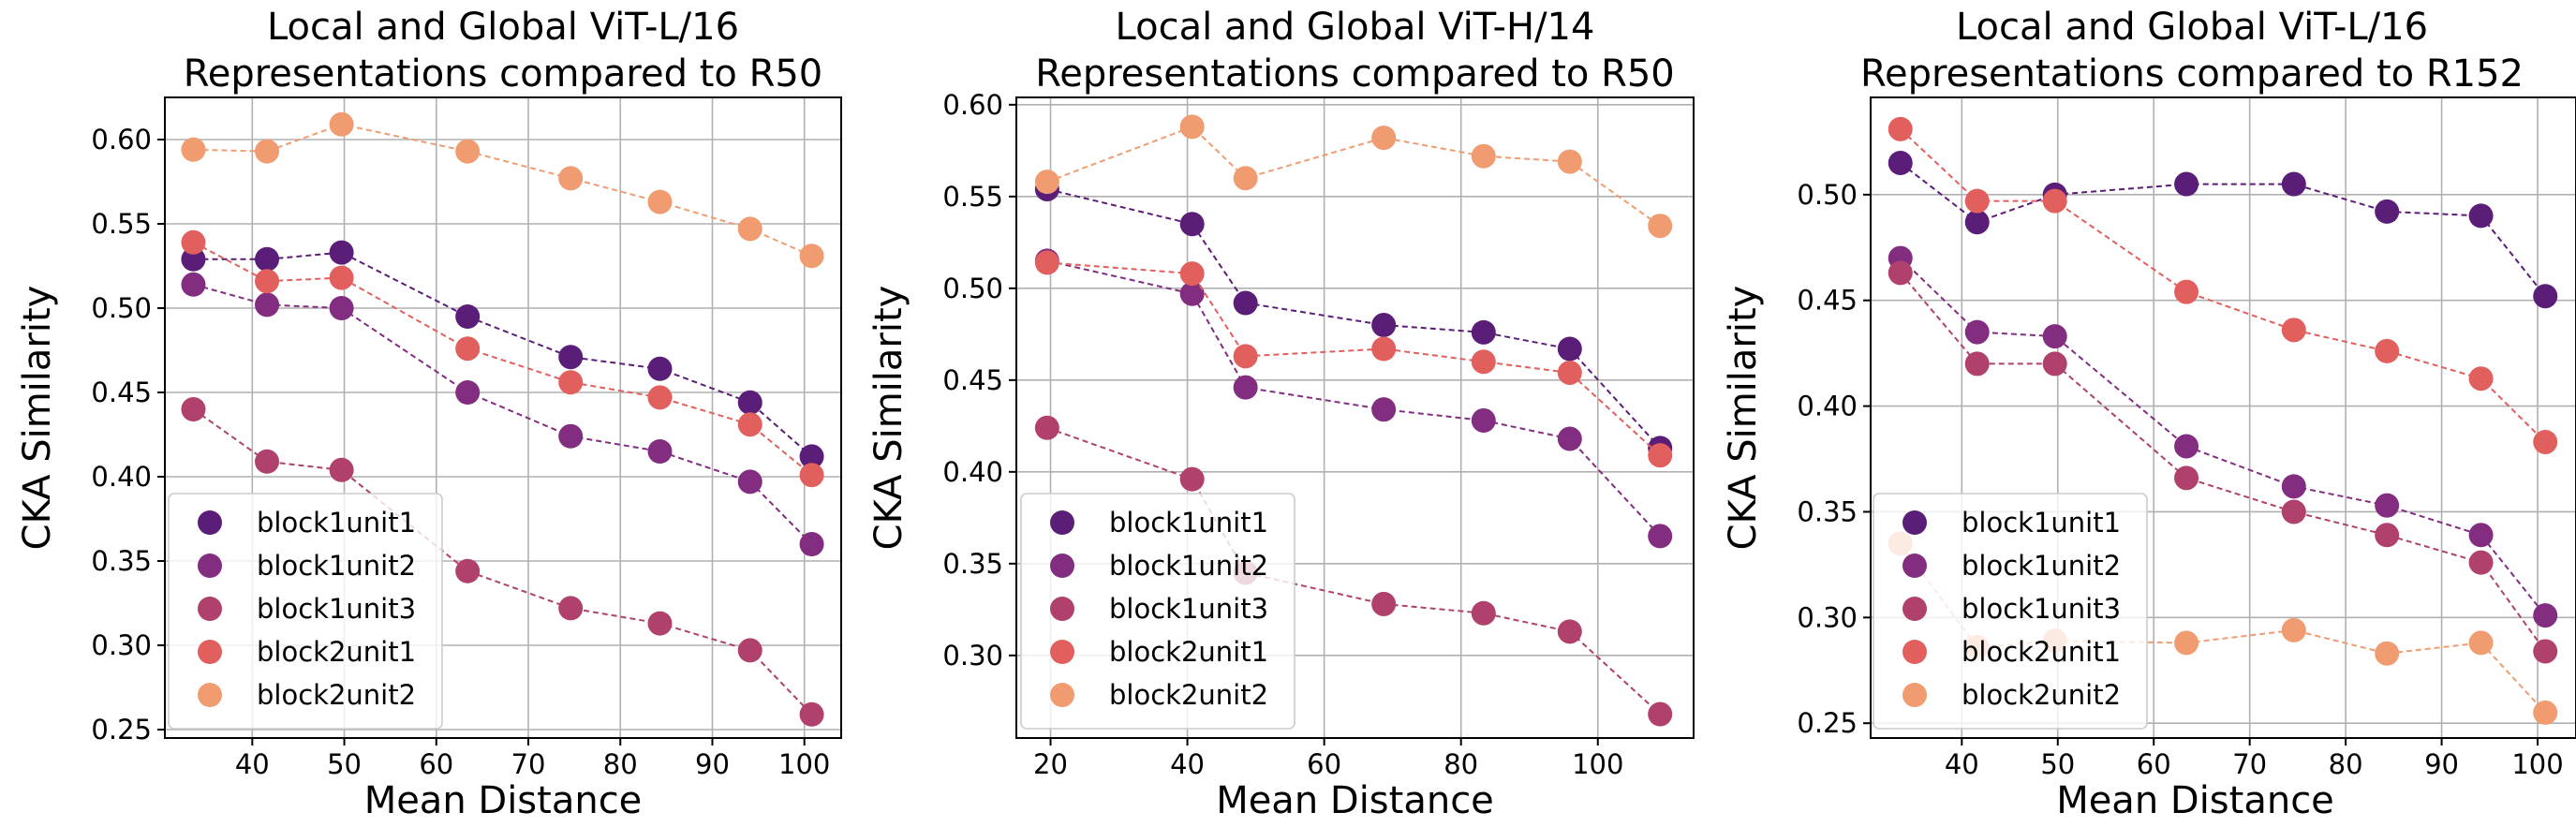 This screenshot has height=827, width=2576. I want to click on chart-title-line-1: Local and Global ViT-L/16, so click(503, 27).